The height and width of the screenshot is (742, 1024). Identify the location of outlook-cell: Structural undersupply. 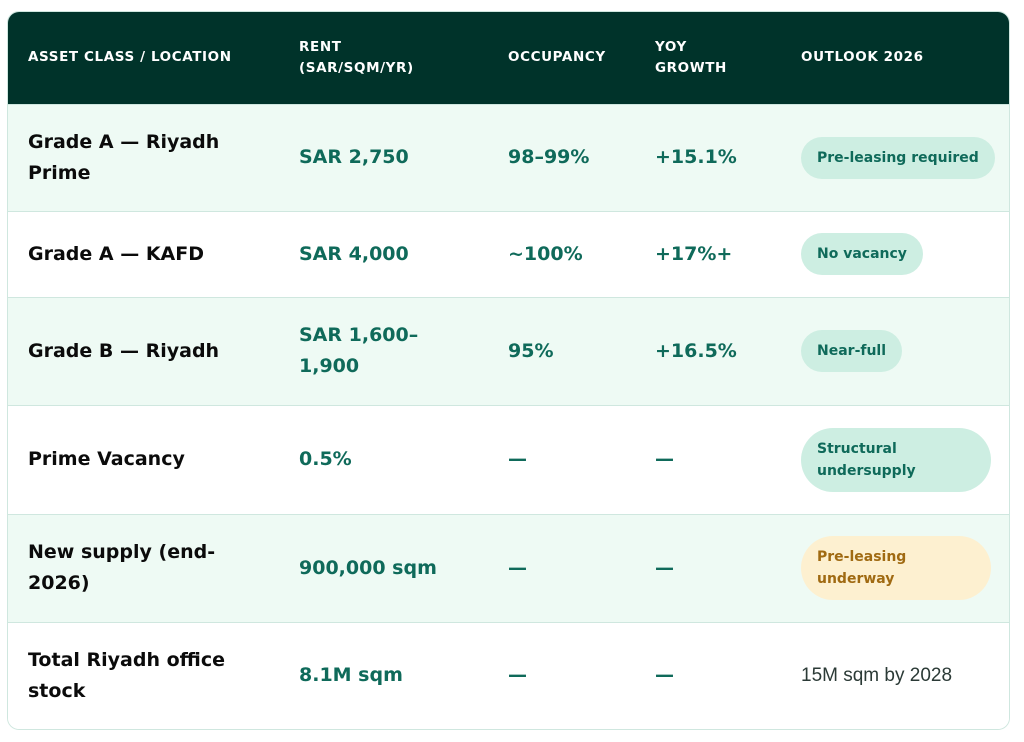
(895, 459).